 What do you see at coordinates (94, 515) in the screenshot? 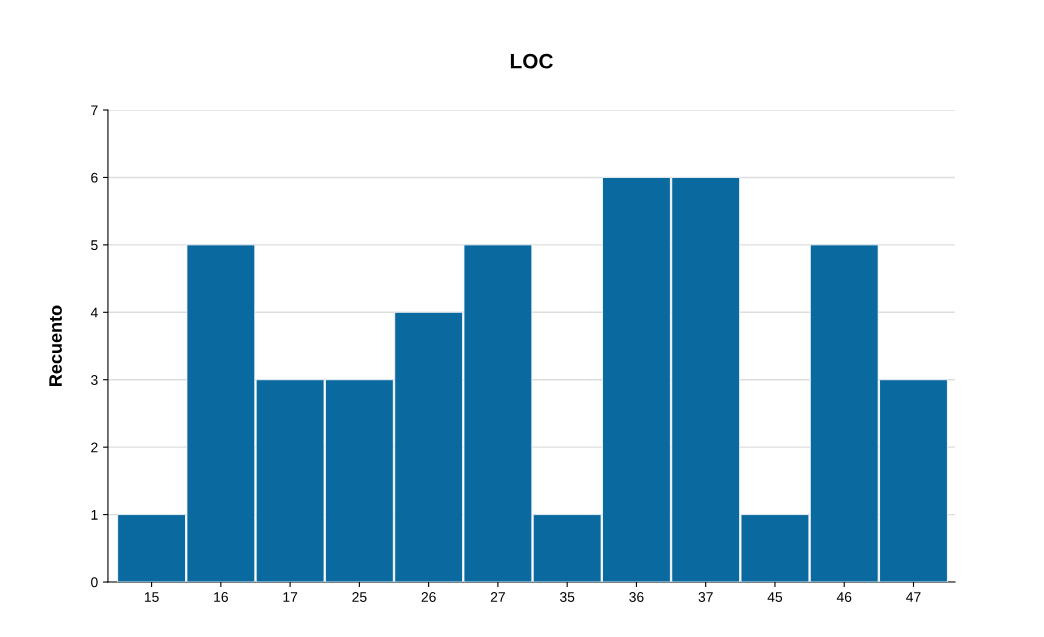
I see `y-tick-label: 1` at bounding box center [94, 515].